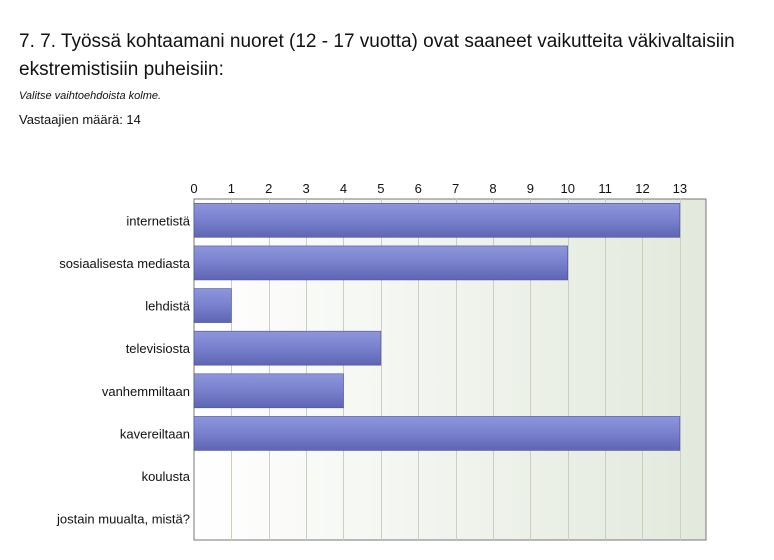 The height and width of the screenshot is (560, 774). What do you see at coordinates (268, 188) in the screenshot?
I see `x-tick-label-2: 2` at bounding box center [268, 188].